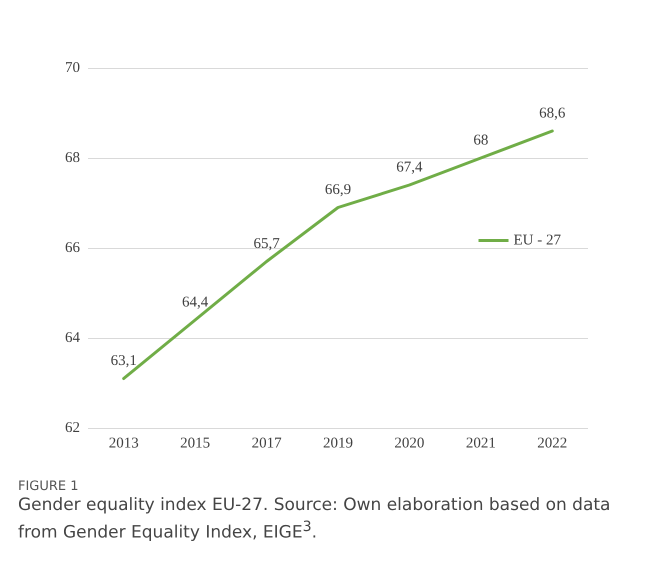 This screenshot has width=646, height=563. Describe the element at coordinates (552, 444) in the screenshot. I see `x-tick-label: 2022` at that location.